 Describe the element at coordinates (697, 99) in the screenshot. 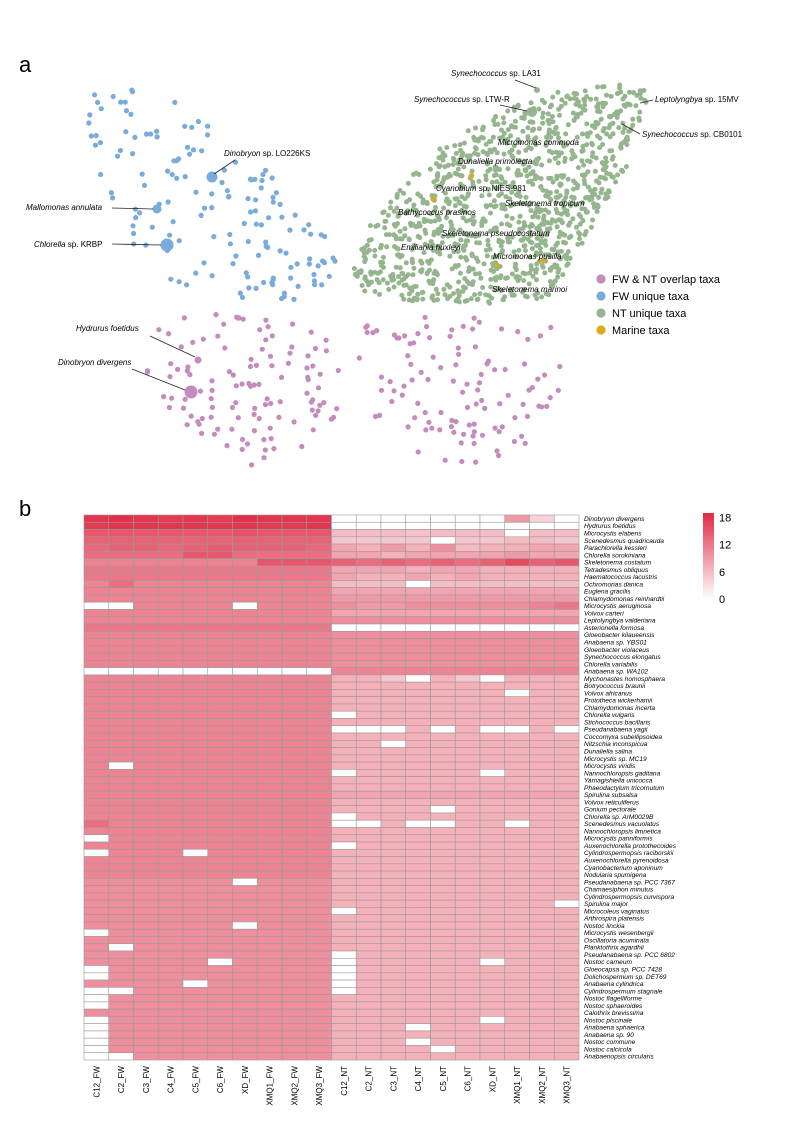

I see `nt-taxon-label: Leptolyngbya sp. 15MV` at that location.